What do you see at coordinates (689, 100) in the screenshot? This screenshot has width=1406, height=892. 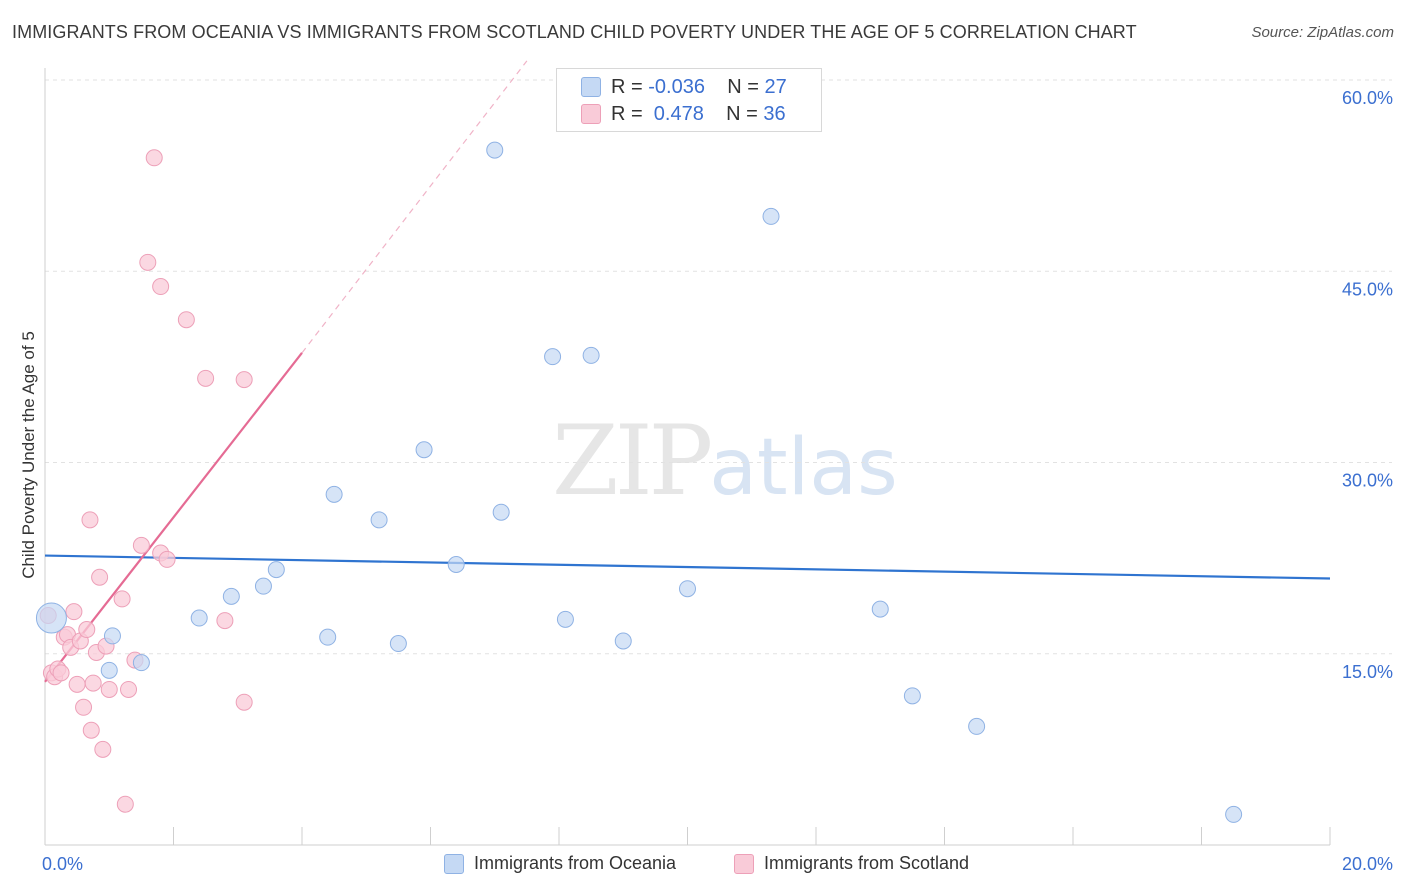 I see `correlation-legend: R = -0.036 N = 27 R = 0.478 N = 36` at bounding box center [689, 100].